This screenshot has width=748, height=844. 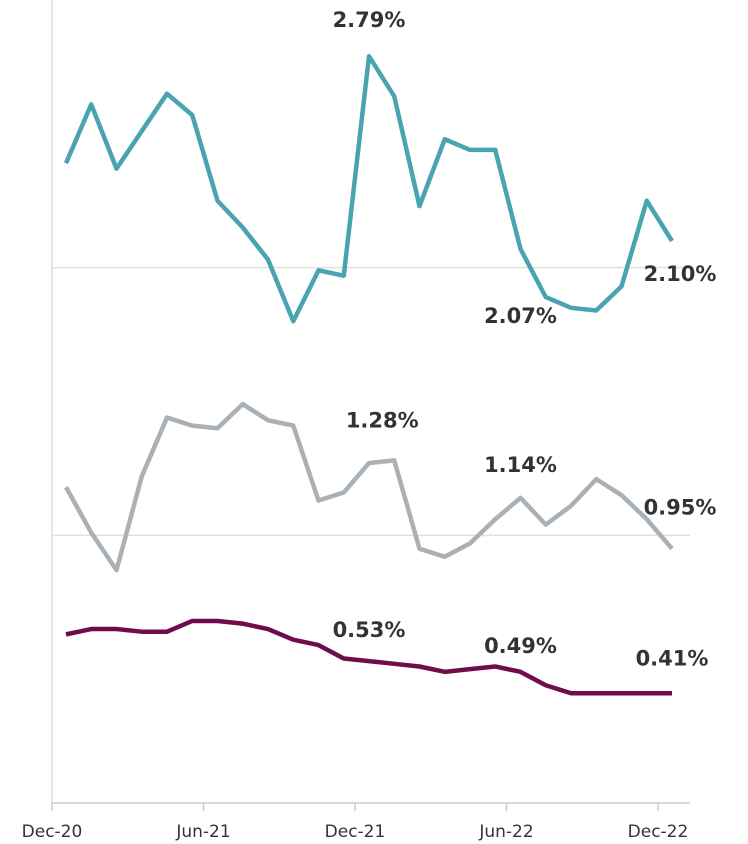 What do you see at coordinates (505, 832) in the screenshot?
I see `x-tick-label: Jun-22` at bounding box center [505, 832].